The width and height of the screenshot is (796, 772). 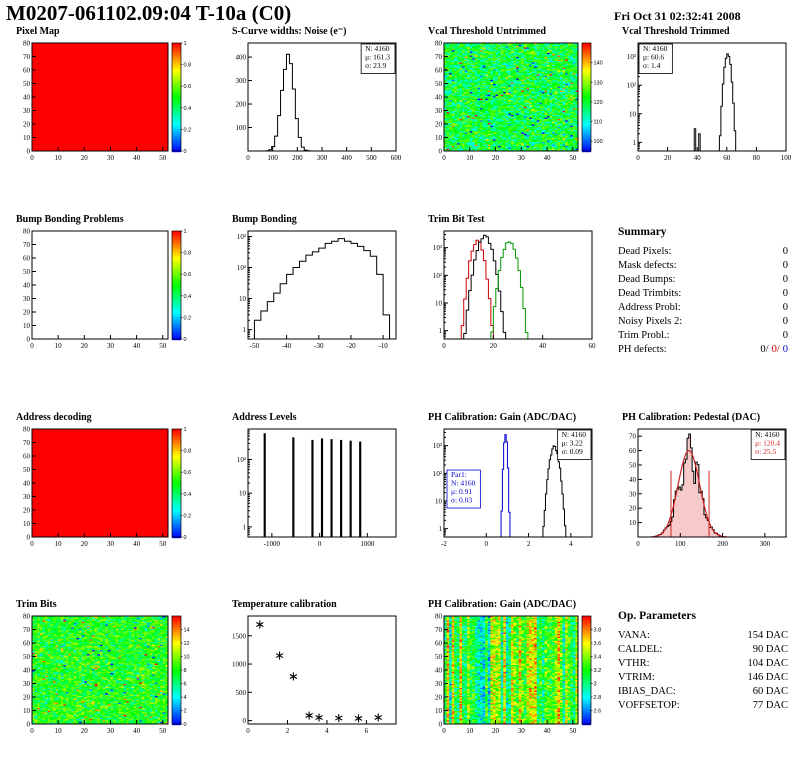 I want to click on panel-temperature-calibration: Temperature calibration, so click(x=313, y=669).